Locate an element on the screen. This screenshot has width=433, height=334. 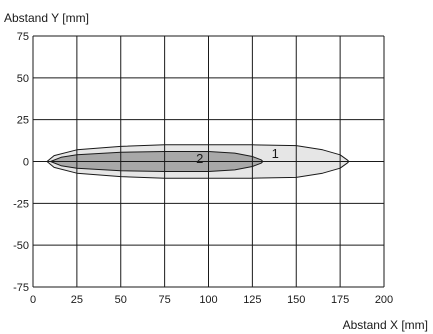
y-tick-label: 75 is located at coordinates (23, 37).